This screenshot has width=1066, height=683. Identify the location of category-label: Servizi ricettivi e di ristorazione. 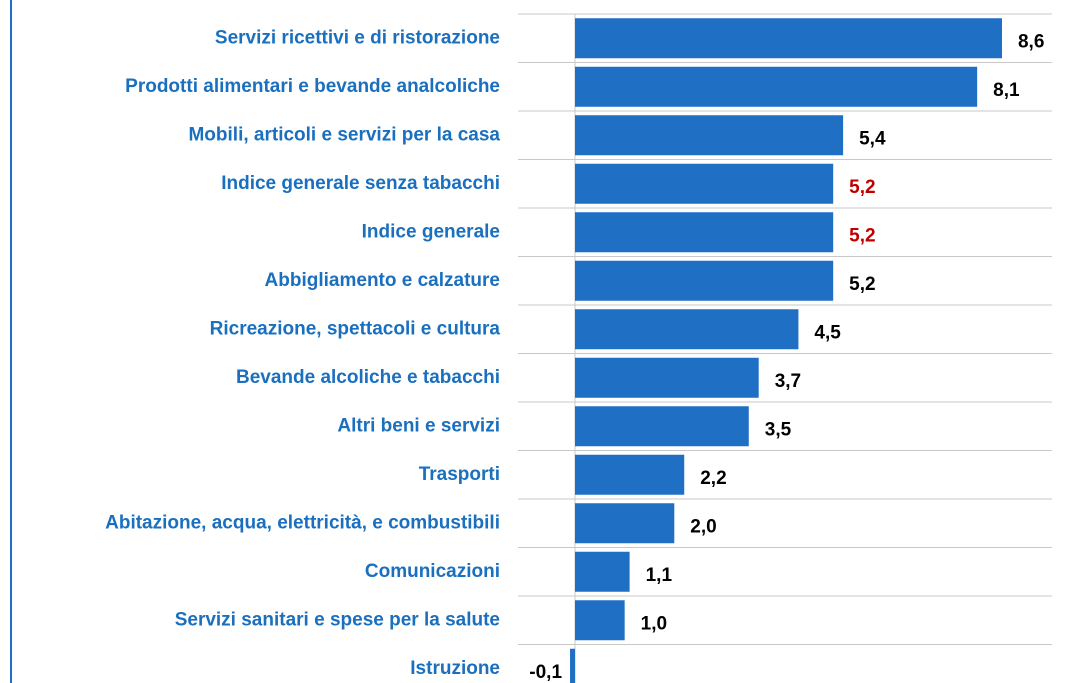
(357, 37).